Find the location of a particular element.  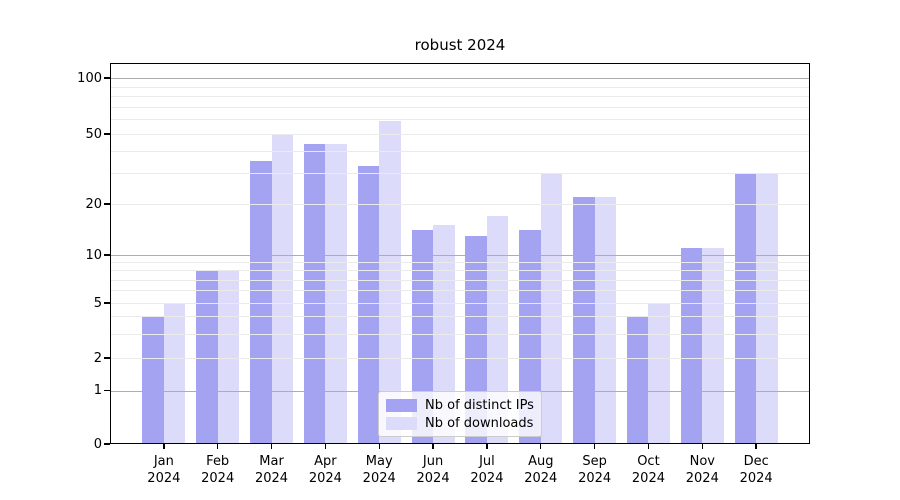

x-tick-oct is located at coordinates (648, 446).